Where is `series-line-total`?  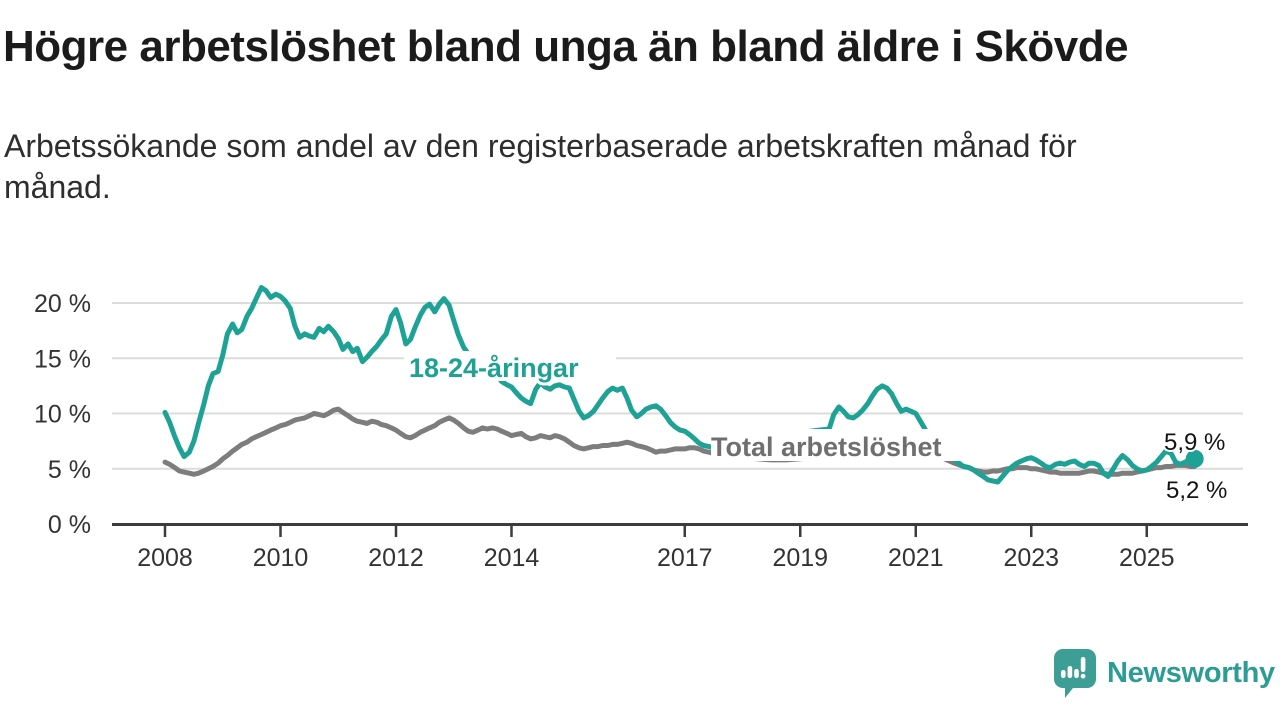 series-line-total is located at coordinates (680, 441).